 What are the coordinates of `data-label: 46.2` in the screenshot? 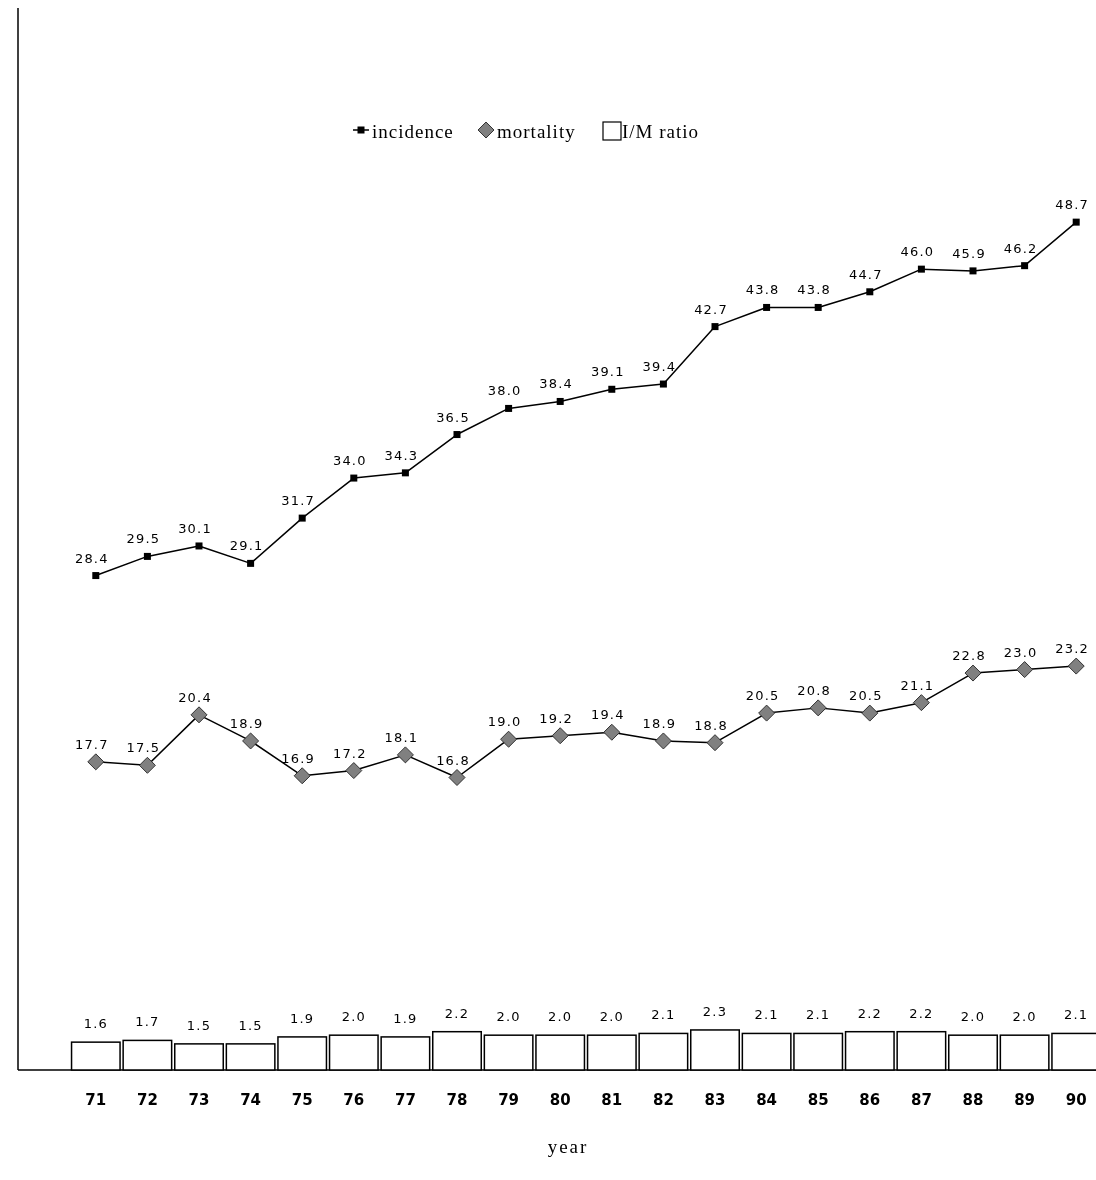 It's located at (1020, 248).